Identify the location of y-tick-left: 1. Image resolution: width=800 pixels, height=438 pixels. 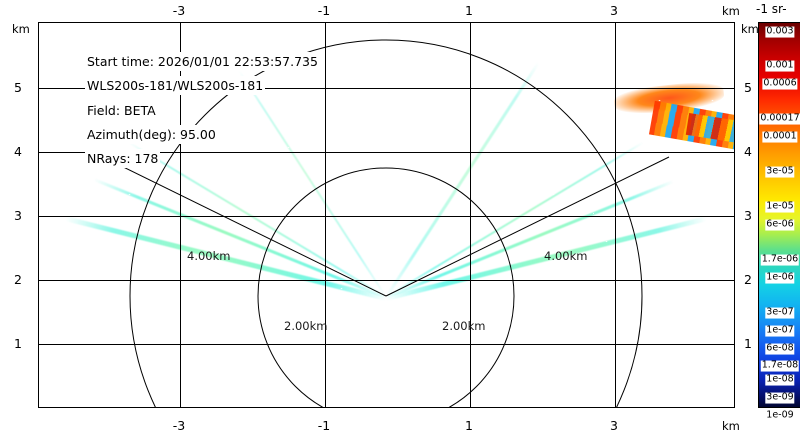
(18, 343).